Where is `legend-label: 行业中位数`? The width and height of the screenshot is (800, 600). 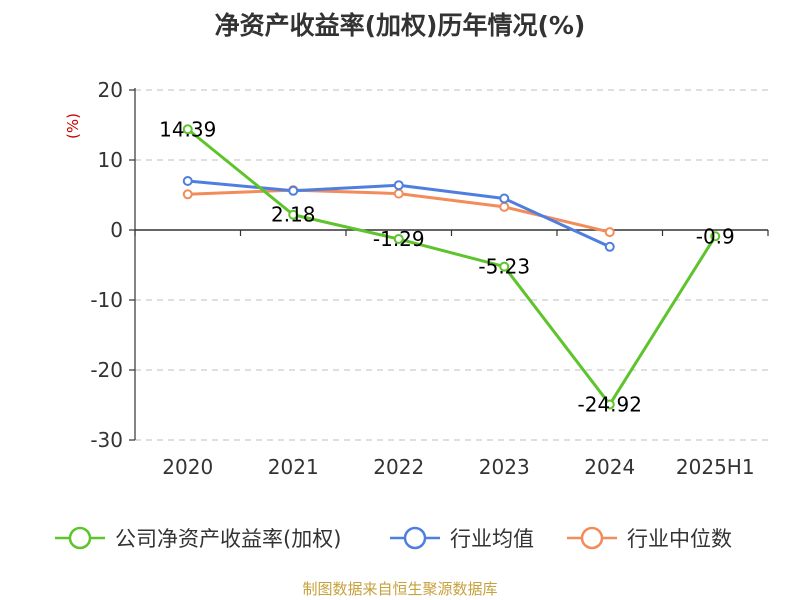 legend-label: 行业中位数 is located at coordinates (679, 539).